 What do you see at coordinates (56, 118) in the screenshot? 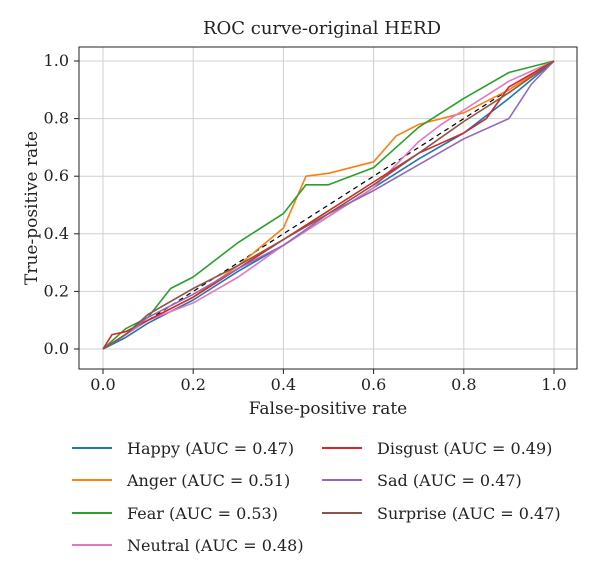
I see `y-tick-label: 0.8` at bounding box center [56, 118].